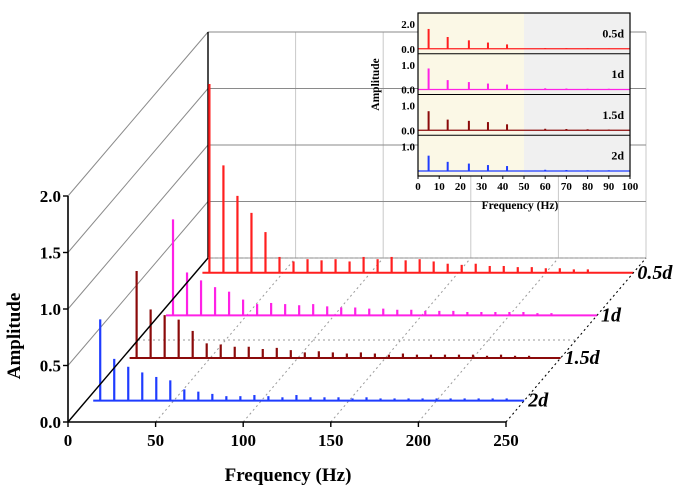 The image size is (685, 488). Describe the element at coordinates (567, 187) in the screenshot. I see `inset-x-tick-label: 70` at that location.